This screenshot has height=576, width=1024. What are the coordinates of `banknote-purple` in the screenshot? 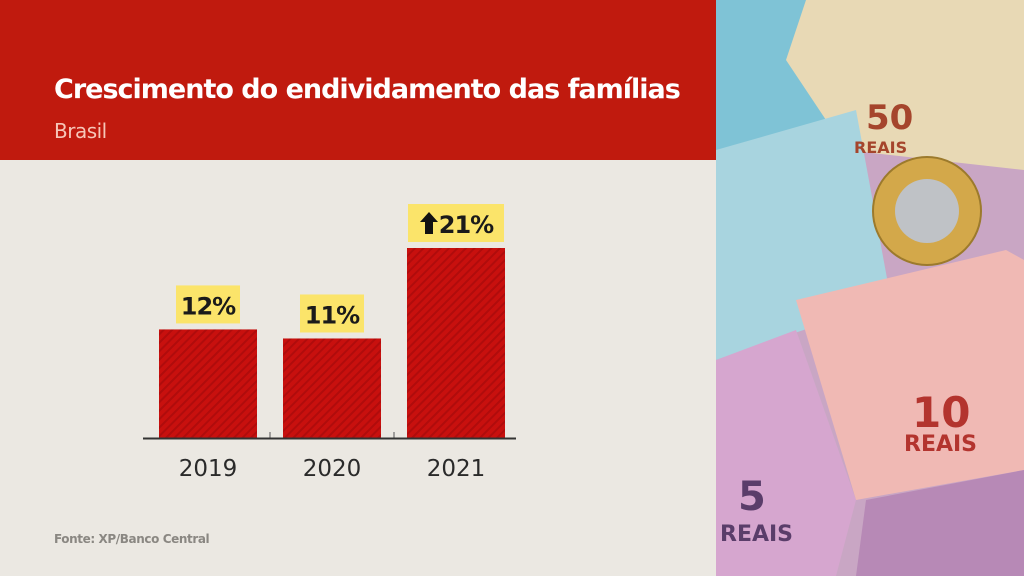 It's located at (940, 523).